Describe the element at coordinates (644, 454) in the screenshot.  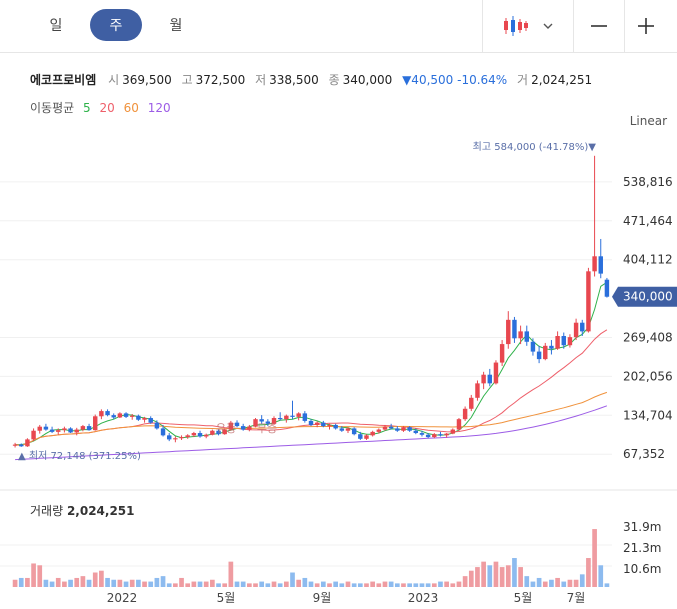
I see `y-tick-label: 67,352` at that location.